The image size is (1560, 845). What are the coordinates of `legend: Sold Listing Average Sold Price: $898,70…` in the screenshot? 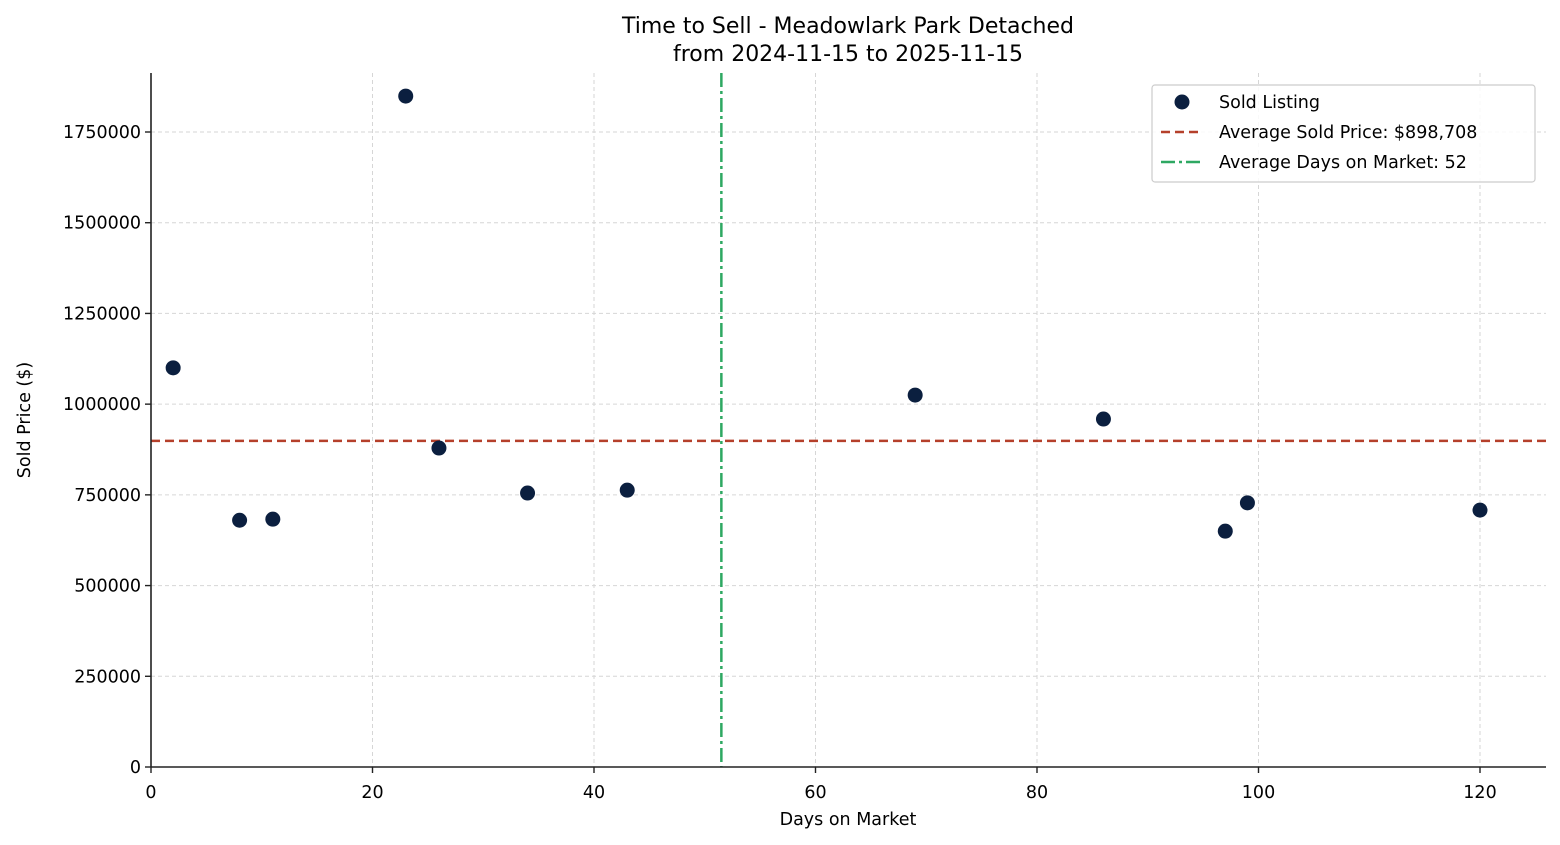 It's located at (1343, 133).